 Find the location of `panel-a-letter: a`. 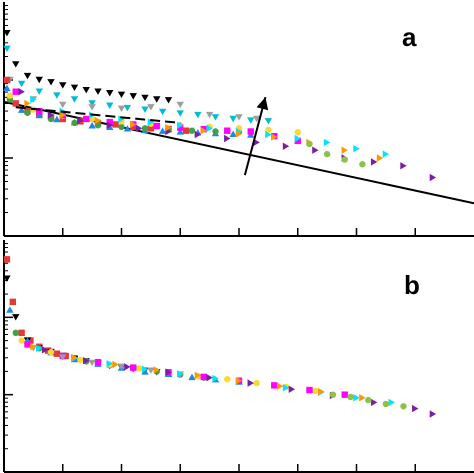

panel-a-letter: a is located at coordinates (409, 37).